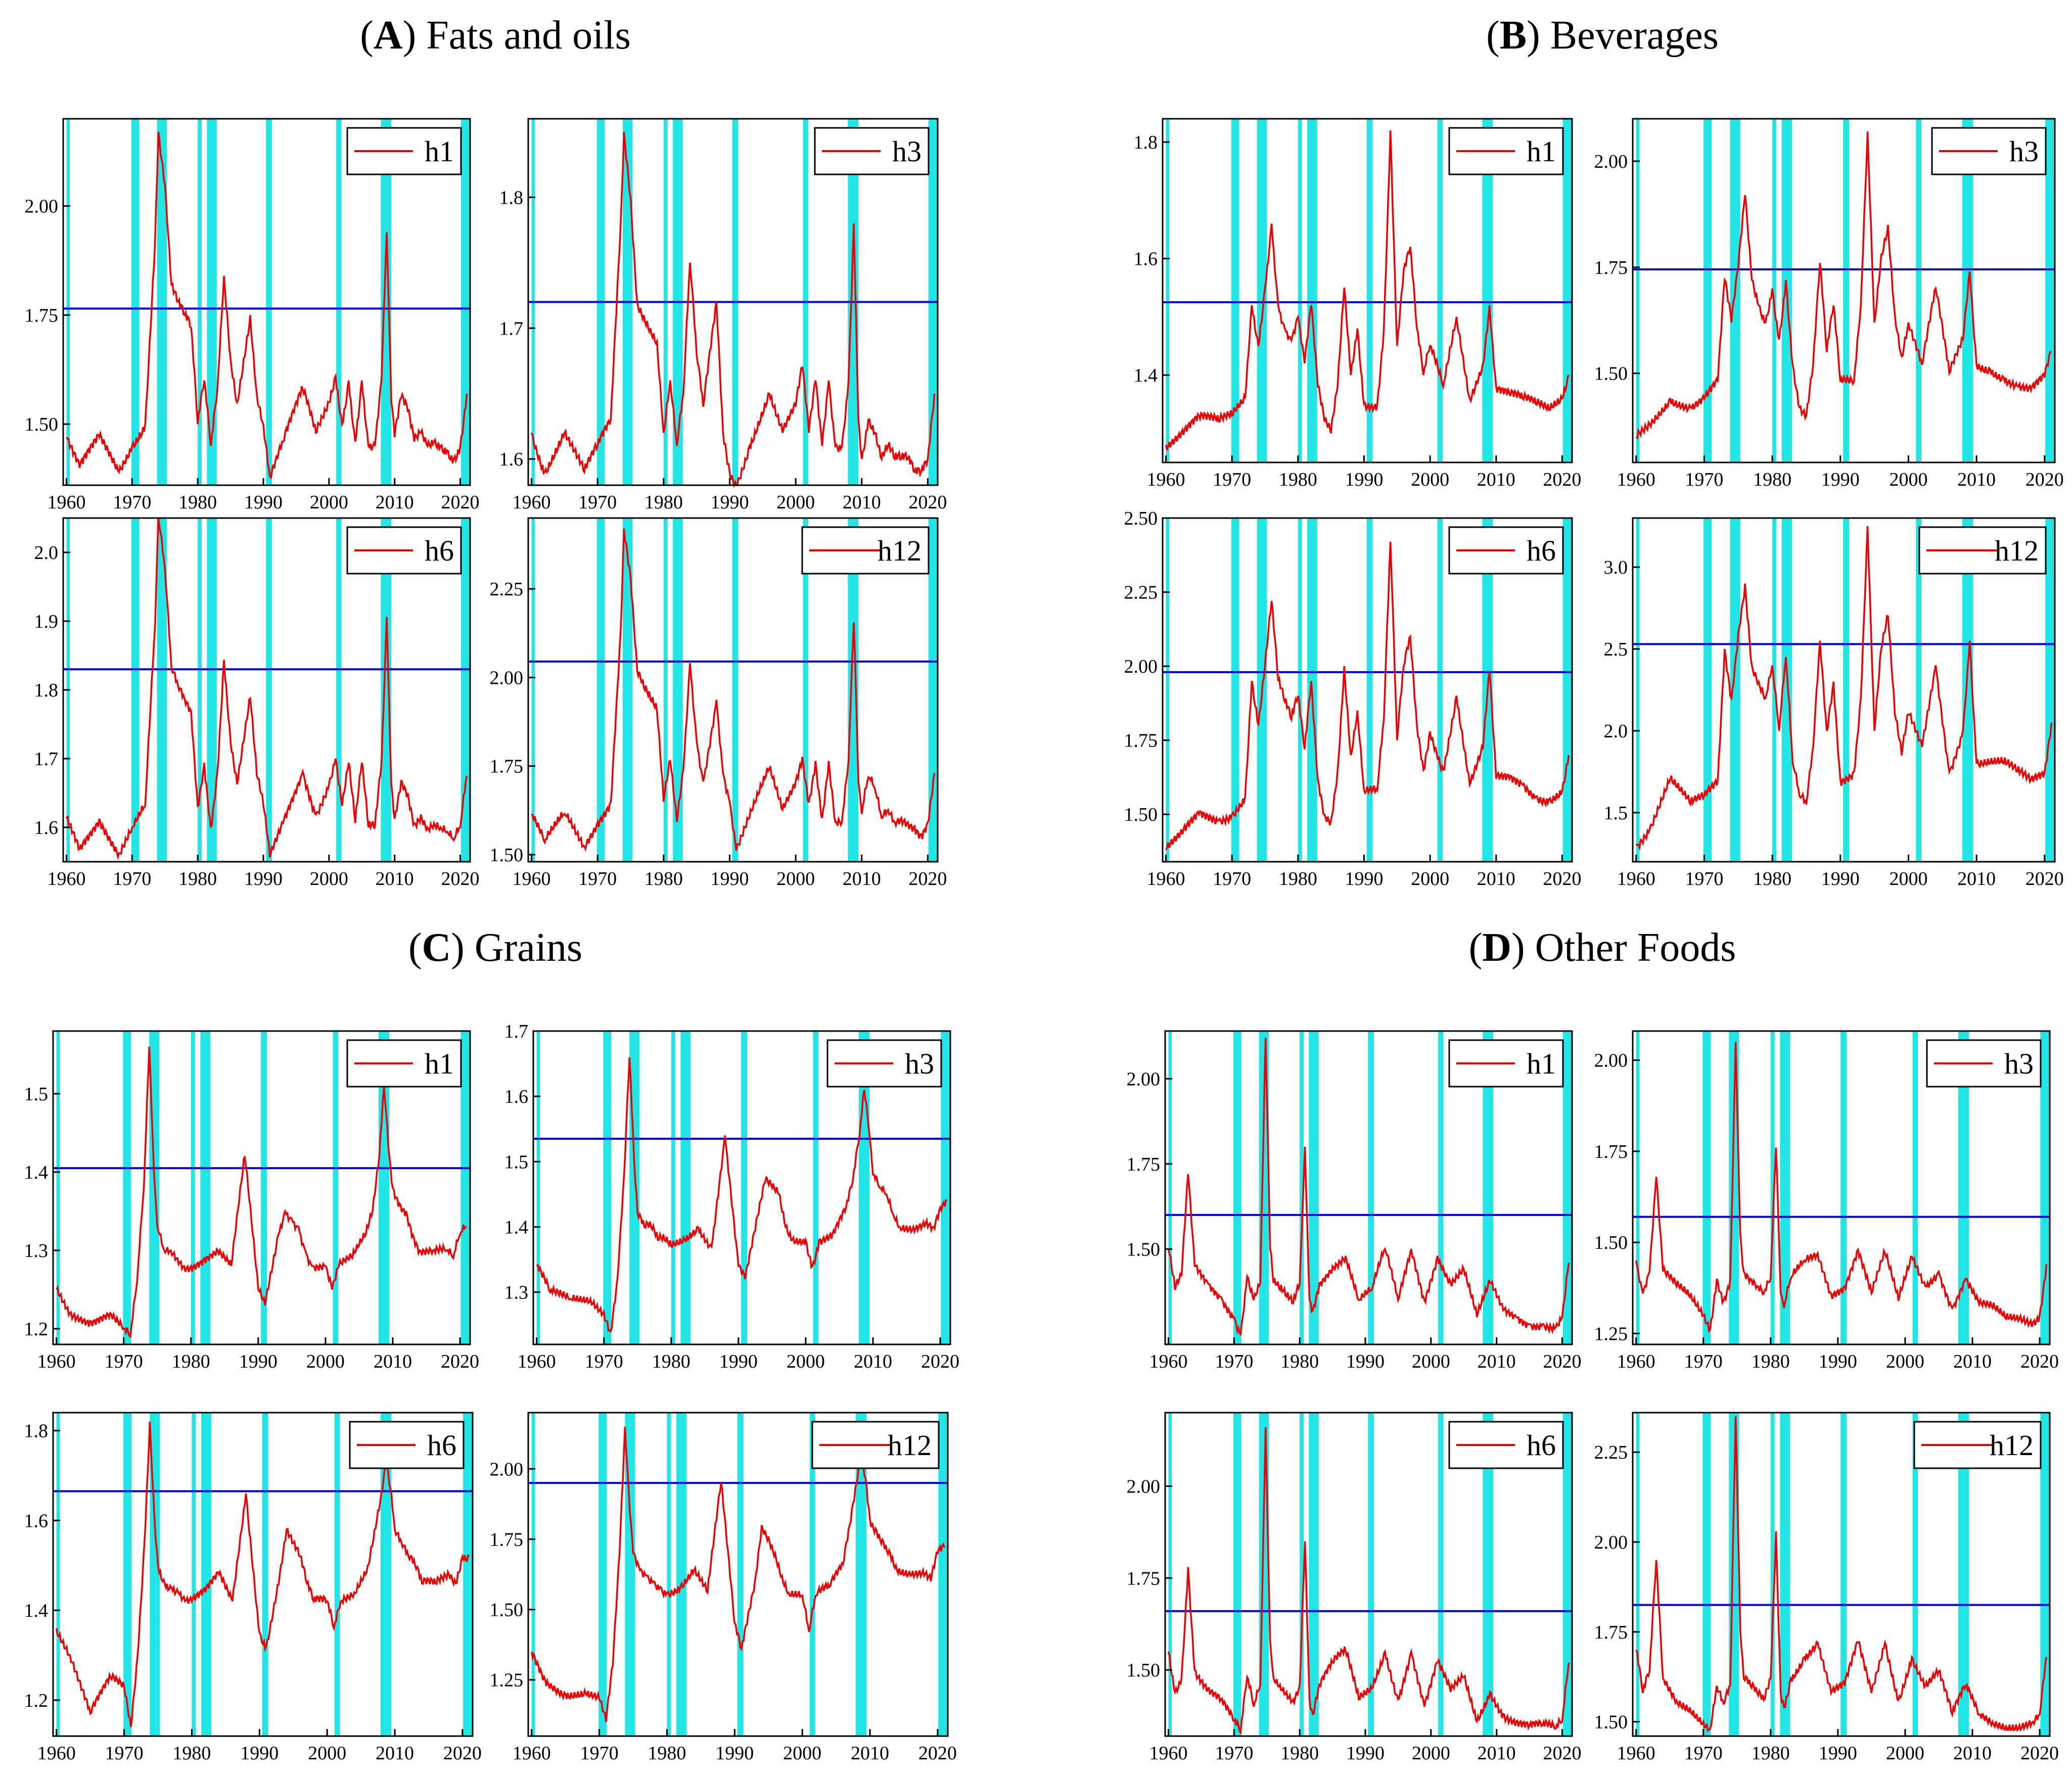 This screenshot has height=1773, width=2072. I want to click on panel-a-h3: 1960 1970 1980 1990 2000 2010 2020 1.6 1.7 1.8 h3, so click(723, 315).